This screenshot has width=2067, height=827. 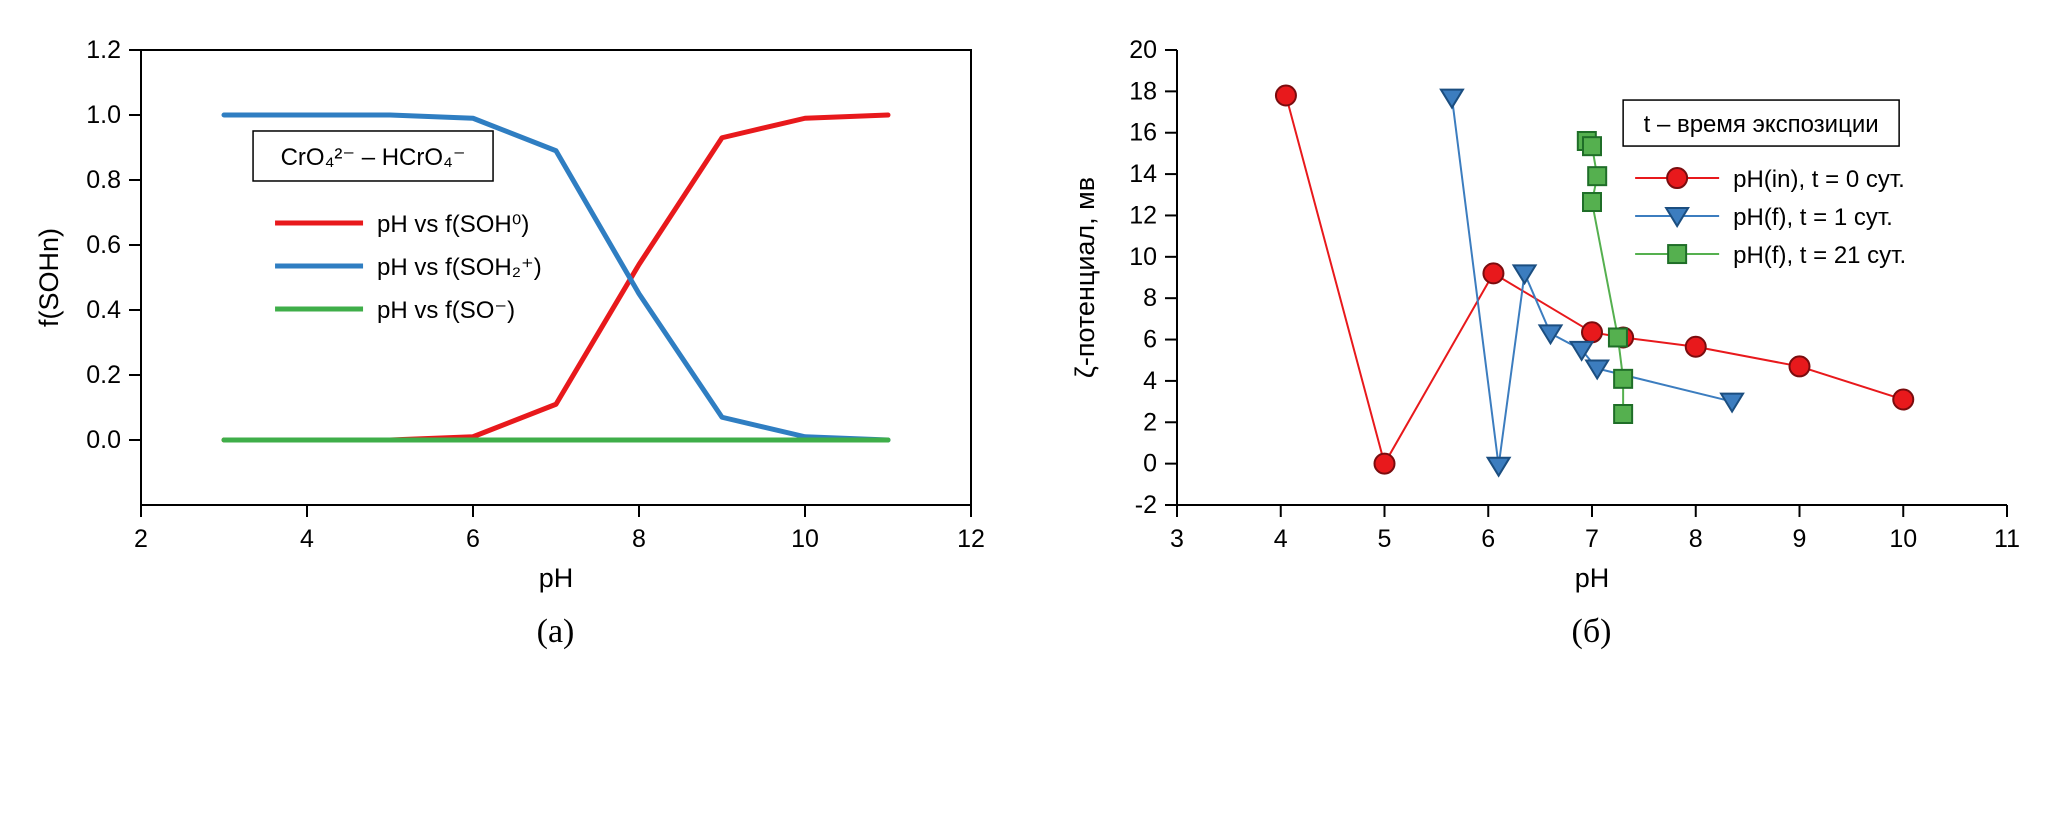 I want to click on x-tick-label: 7, so click(x=1592, y=539).